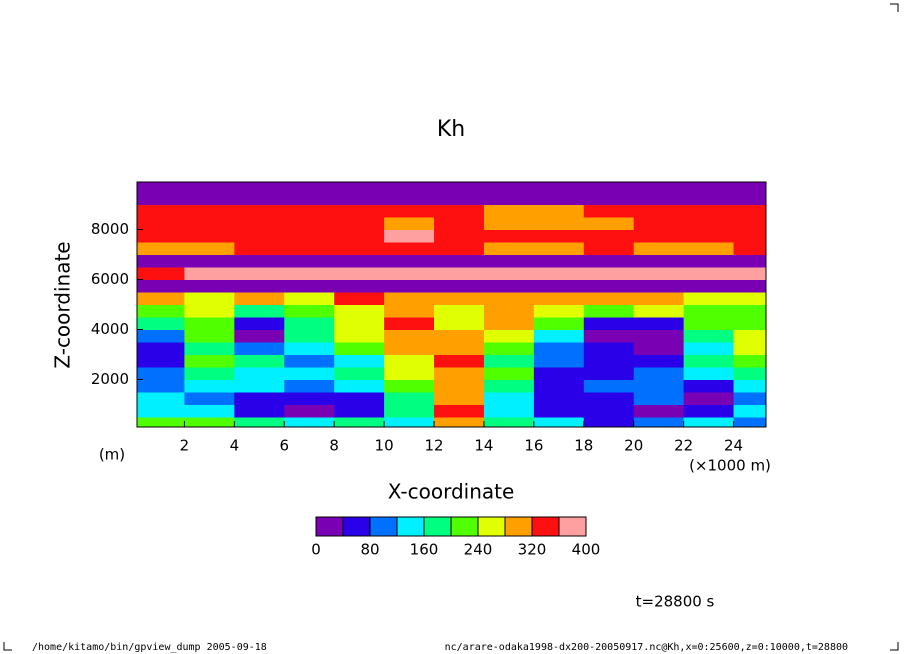 The height and width of the screenshot is (654, 904). I want to click on y-axis-label: Z-coordinate, so click(63, 304).